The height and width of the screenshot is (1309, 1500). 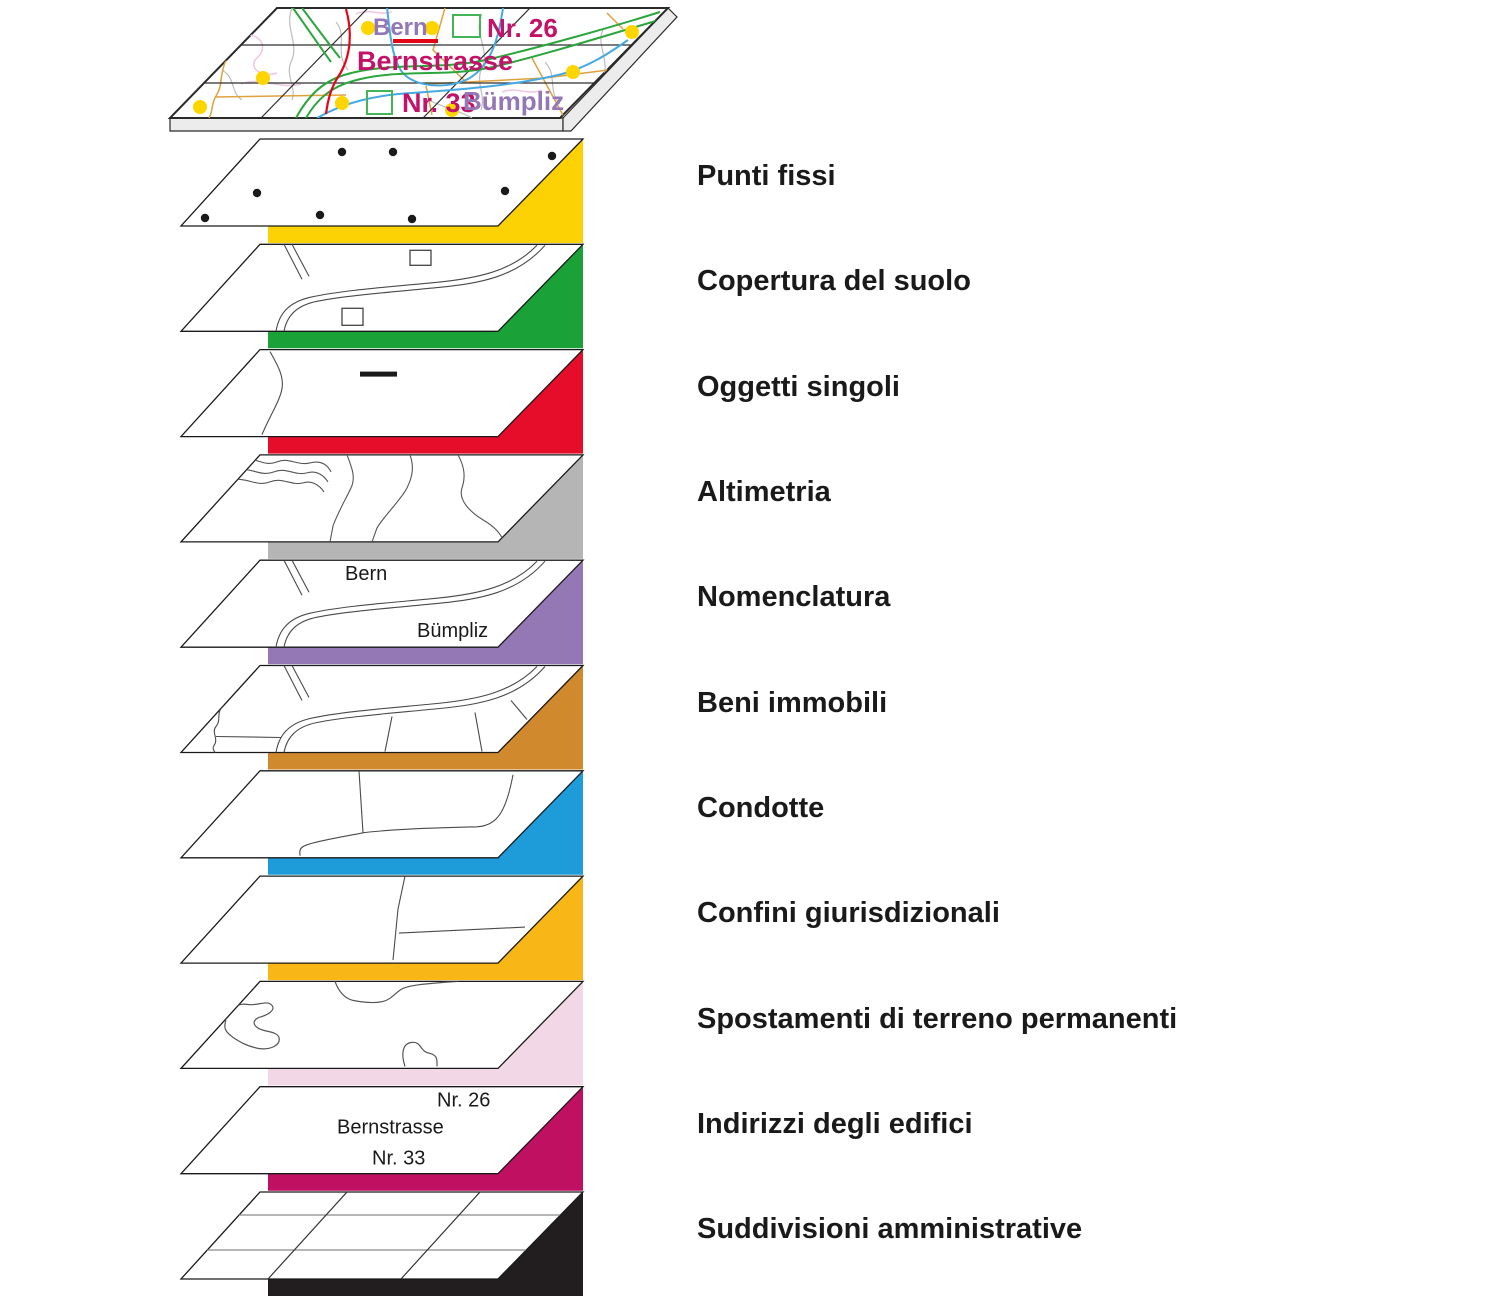 I want to click on layer-punti-fissi, so click(x=382, y=190).